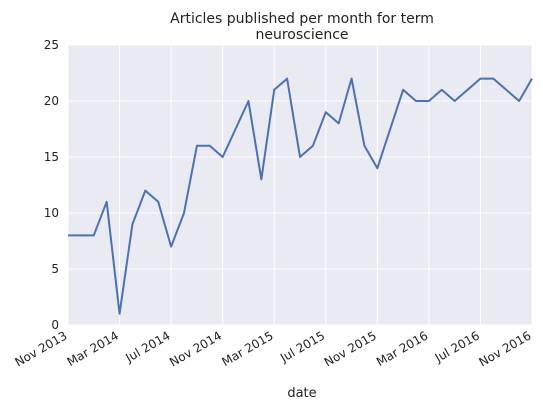  What do you see at coordinates (51, 45) in the screenshot?
I see `y-tick-label: 25` at bounding box center [51, 45].